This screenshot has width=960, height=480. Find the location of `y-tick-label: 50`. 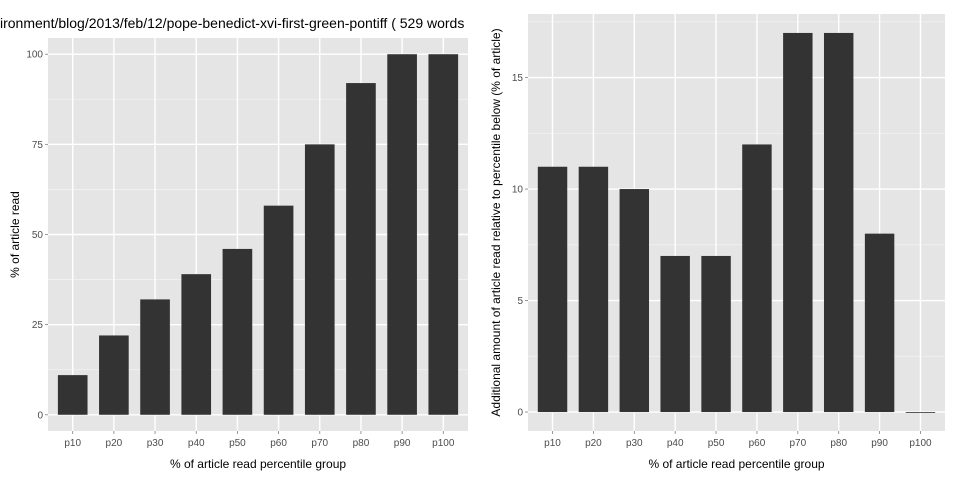

y-tick-label: 50 is located at coordinates (38, 235).